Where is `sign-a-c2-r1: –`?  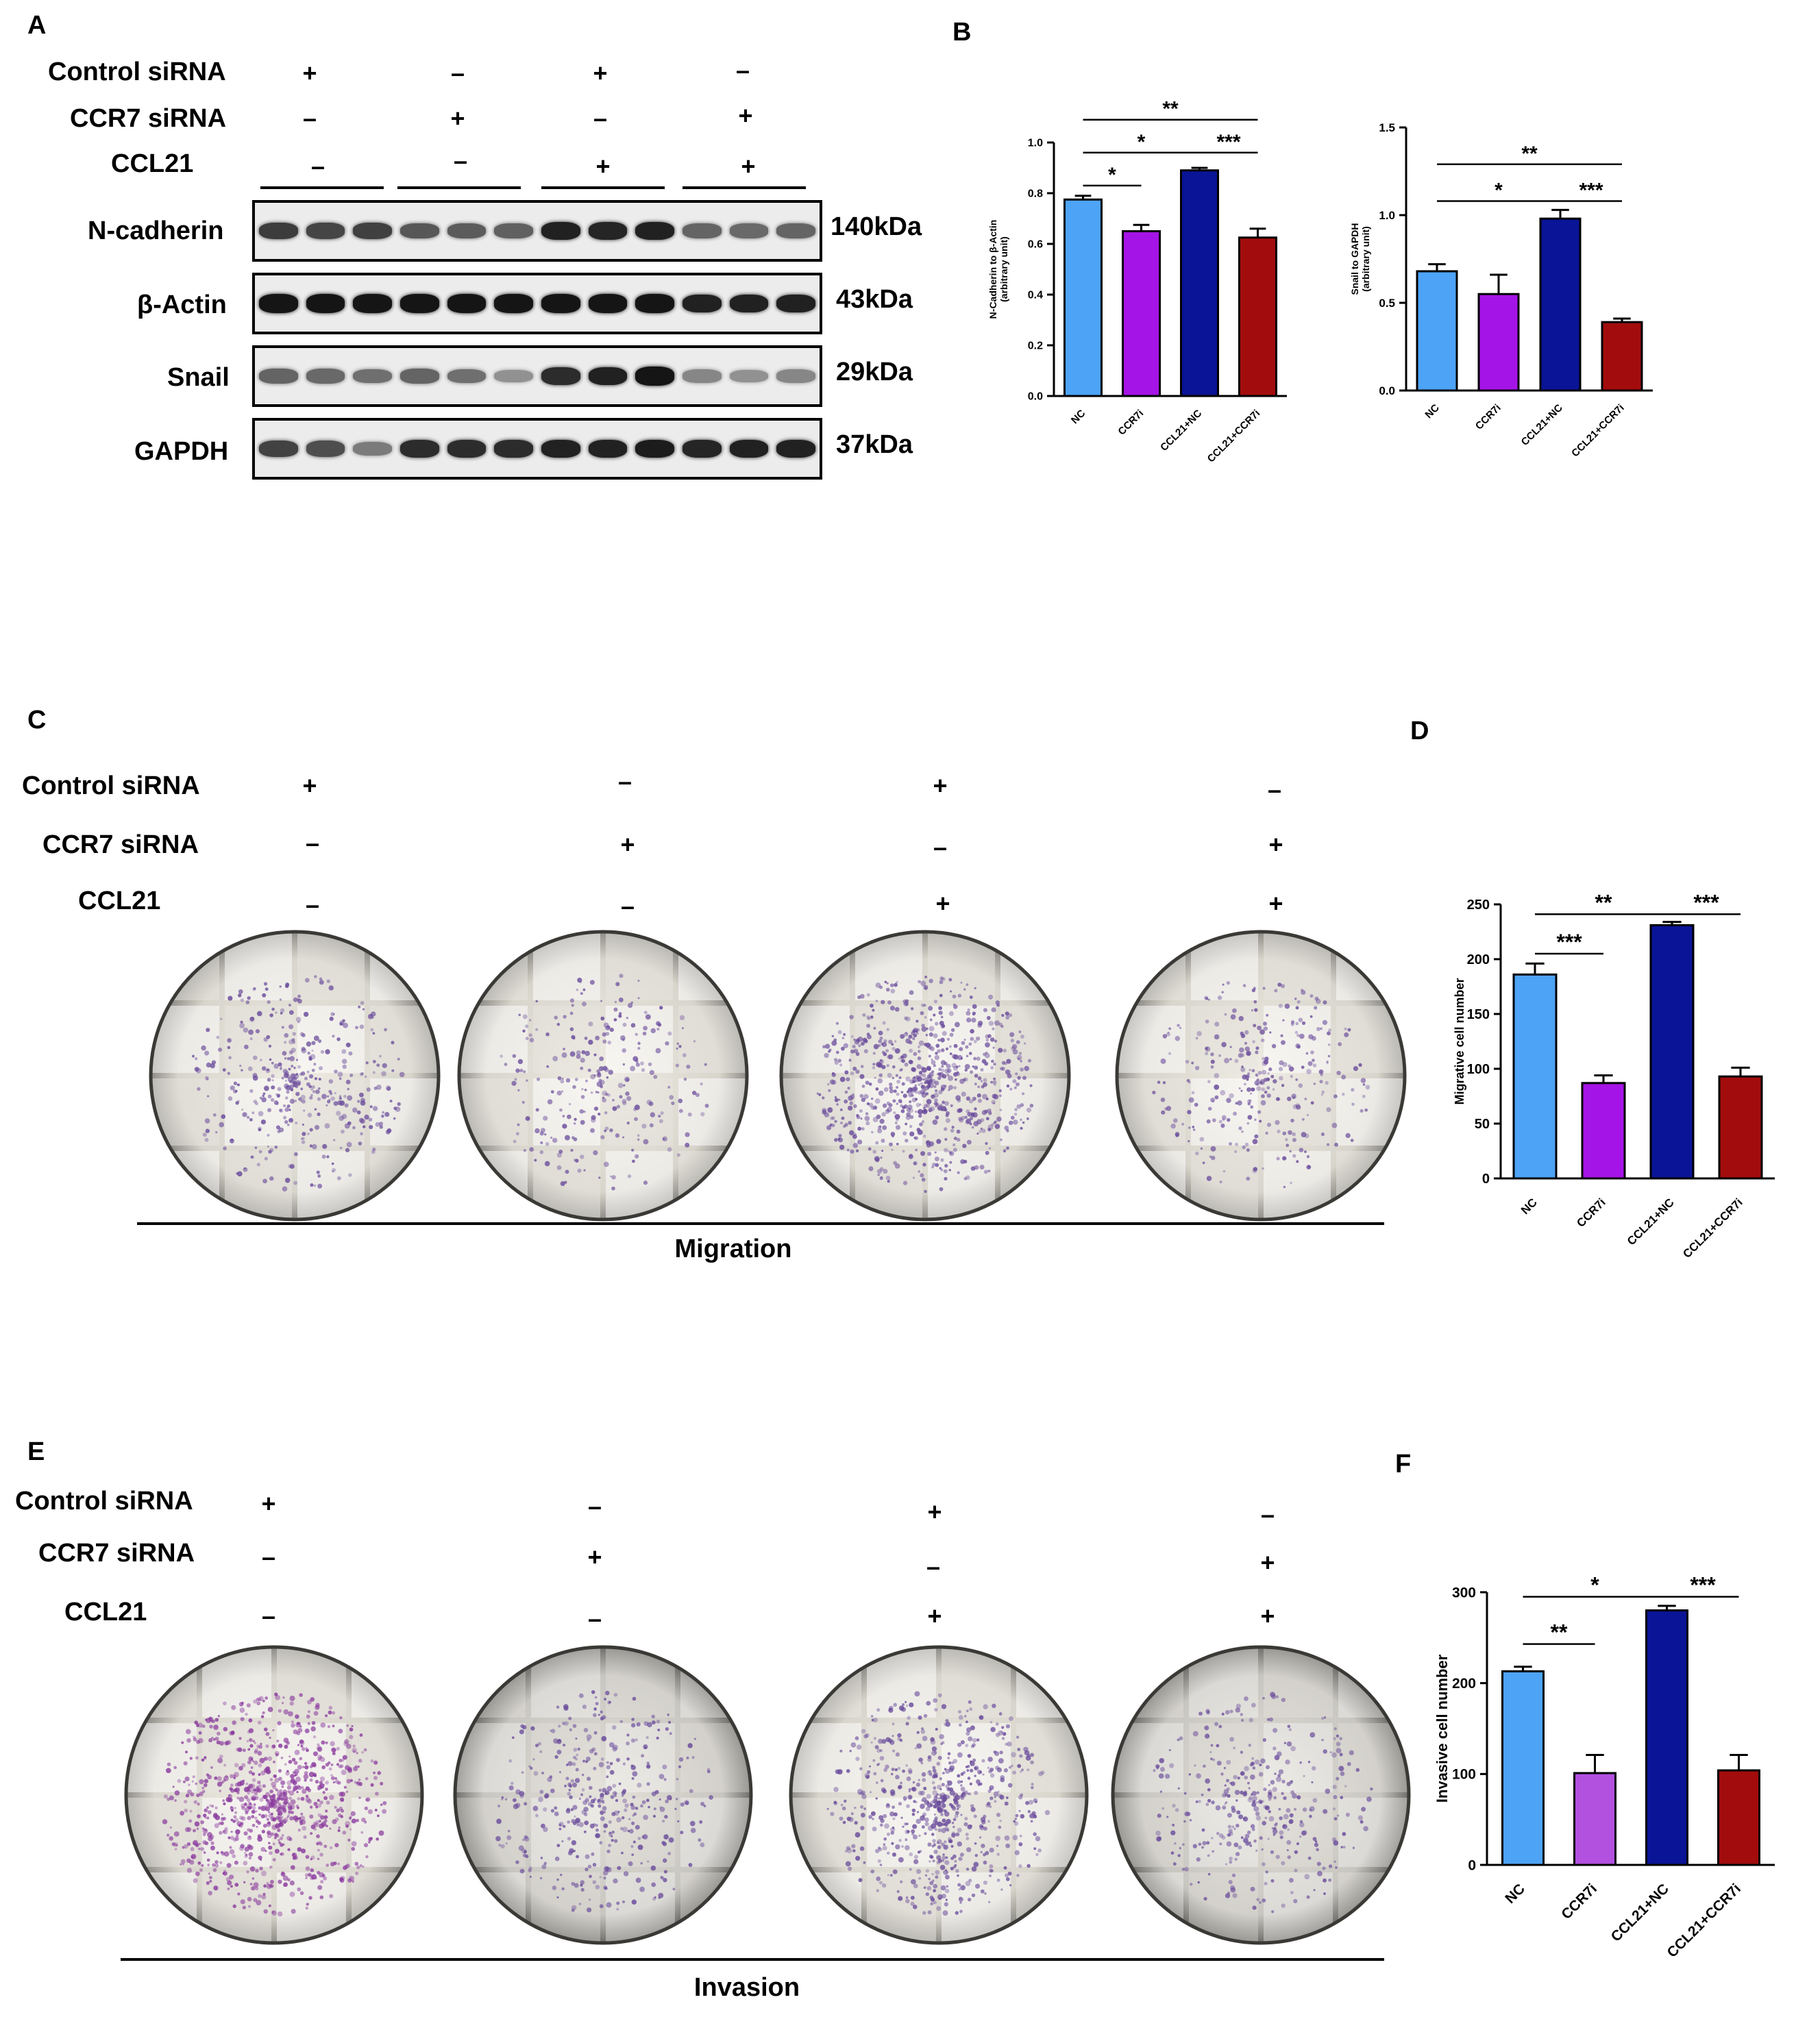
sign-a-c2-r1: – is located at coordinates (457, 73).